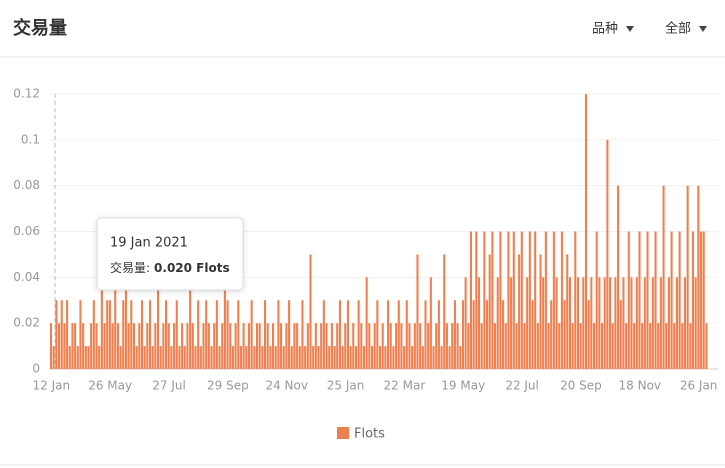 The width and height of the screenshot is (725, 468). What do you see at coordinates (581, 386) in the screenshot?
I see `x-tick-label: 20 Sep` at bounding box center [581, 386].